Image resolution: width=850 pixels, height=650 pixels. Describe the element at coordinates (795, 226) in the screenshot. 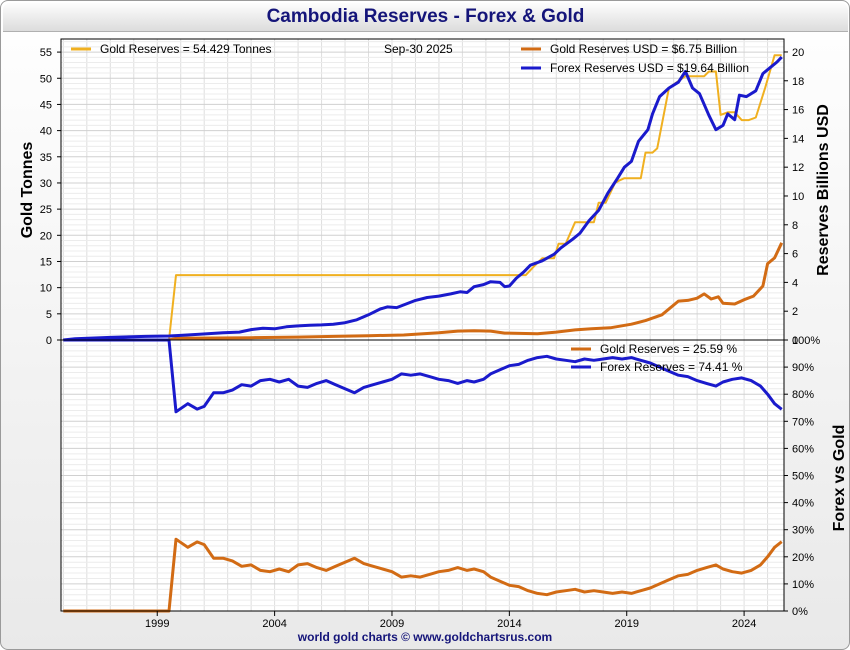

I see `tick-label-right: 8` at that location.